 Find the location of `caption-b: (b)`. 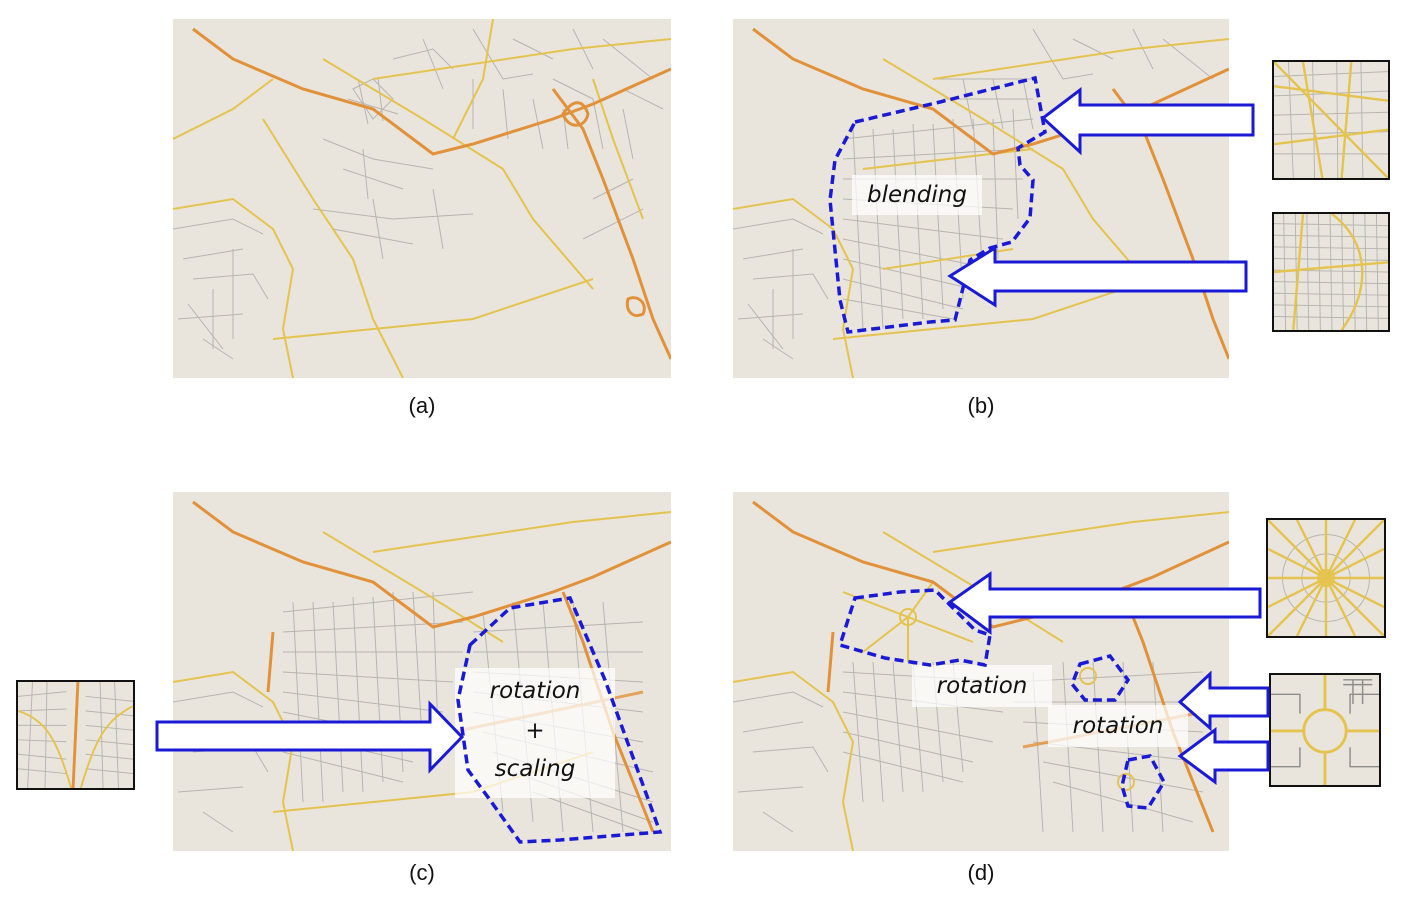

caption-b: (b) is located at coordinates (981, 405).